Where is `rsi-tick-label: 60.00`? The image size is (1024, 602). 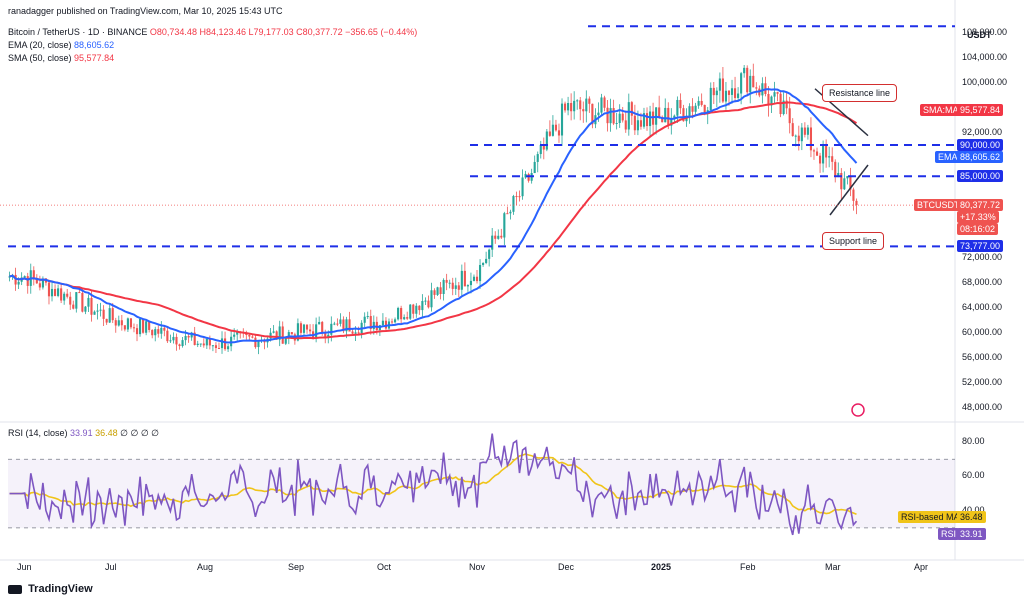 rsi-tick-label: 60.00 is located at coordinates (973, 475).